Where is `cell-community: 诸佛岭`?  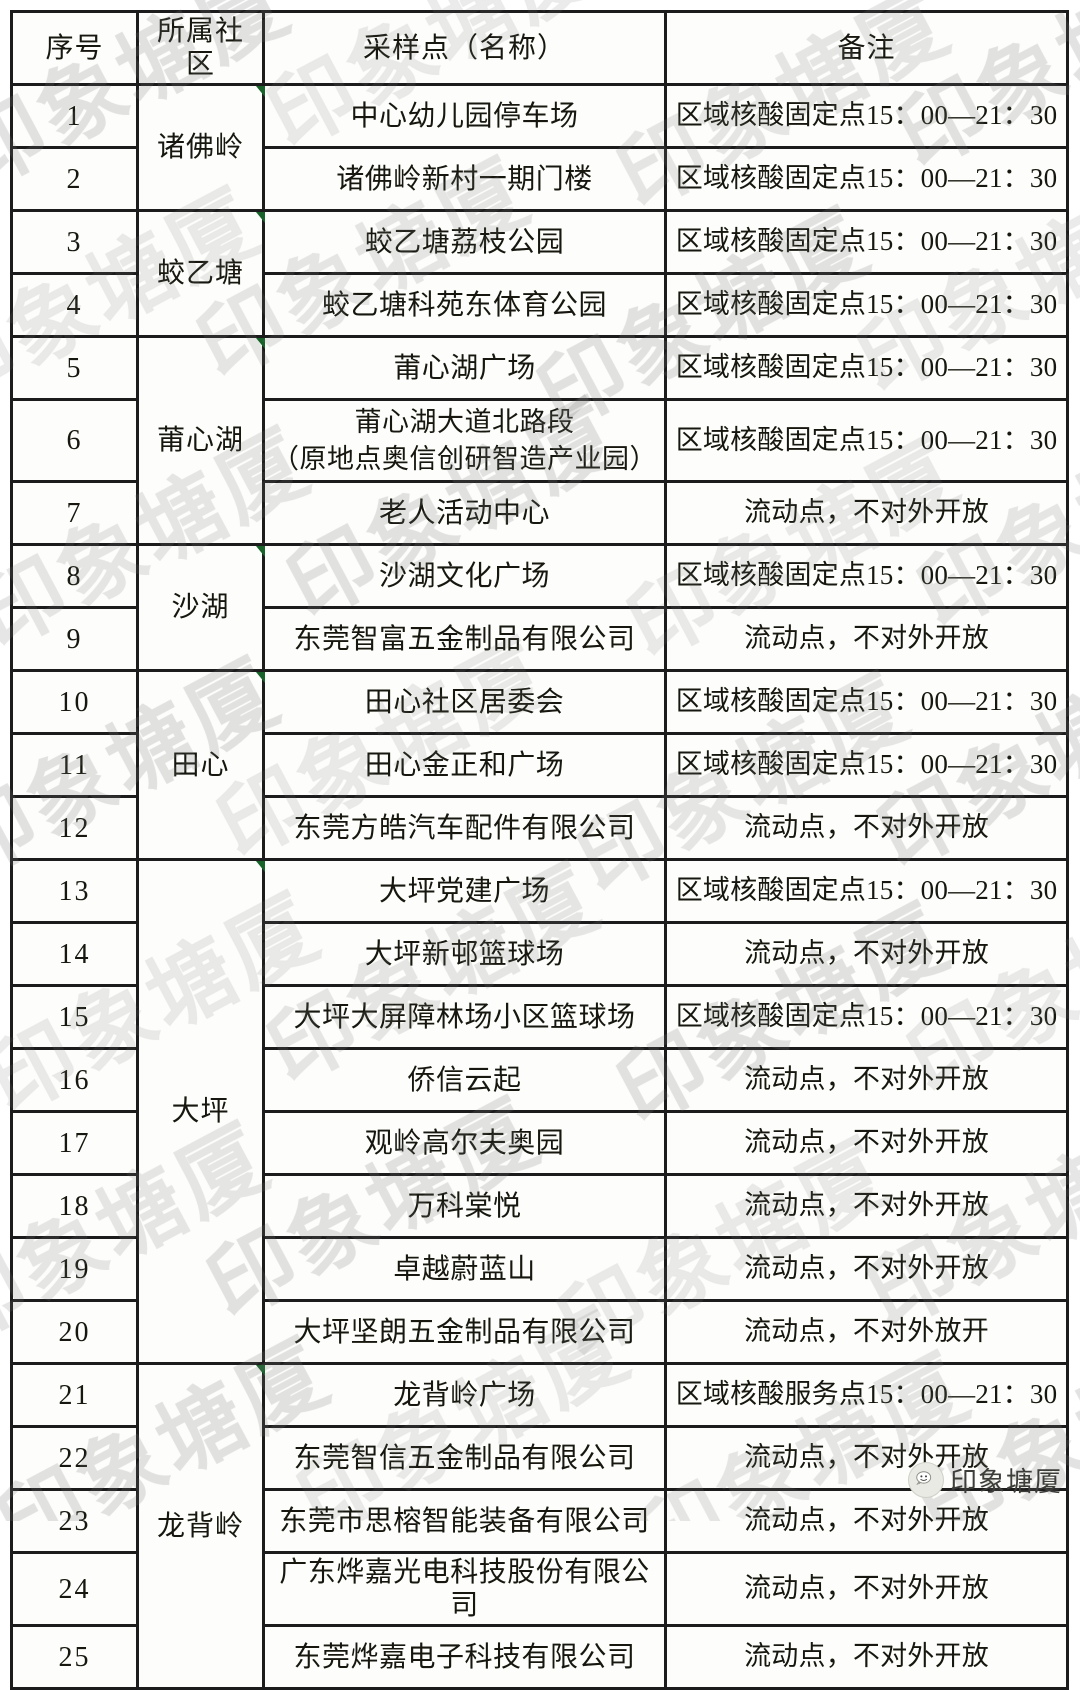
cell-community: 诸佛岭 is located at coordinates (201, 148).